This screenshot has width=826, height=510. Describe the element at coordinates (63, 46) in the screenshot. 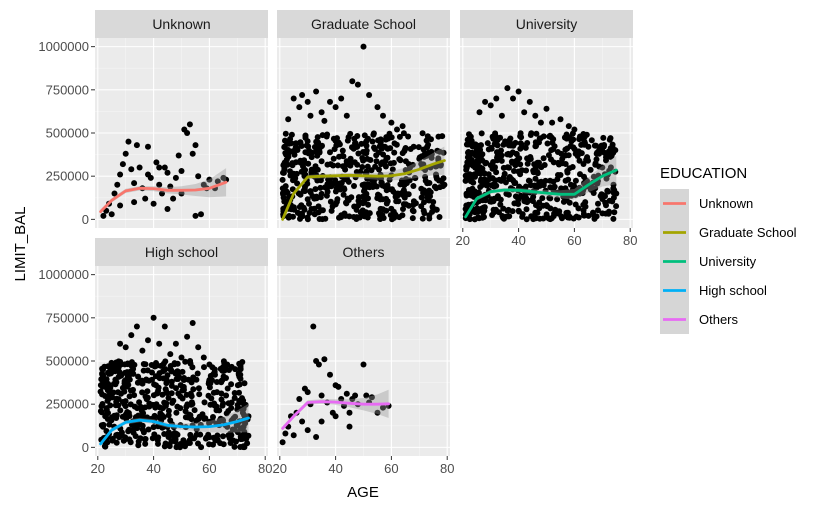

I see `y-tick-label: 1000000` at that location.